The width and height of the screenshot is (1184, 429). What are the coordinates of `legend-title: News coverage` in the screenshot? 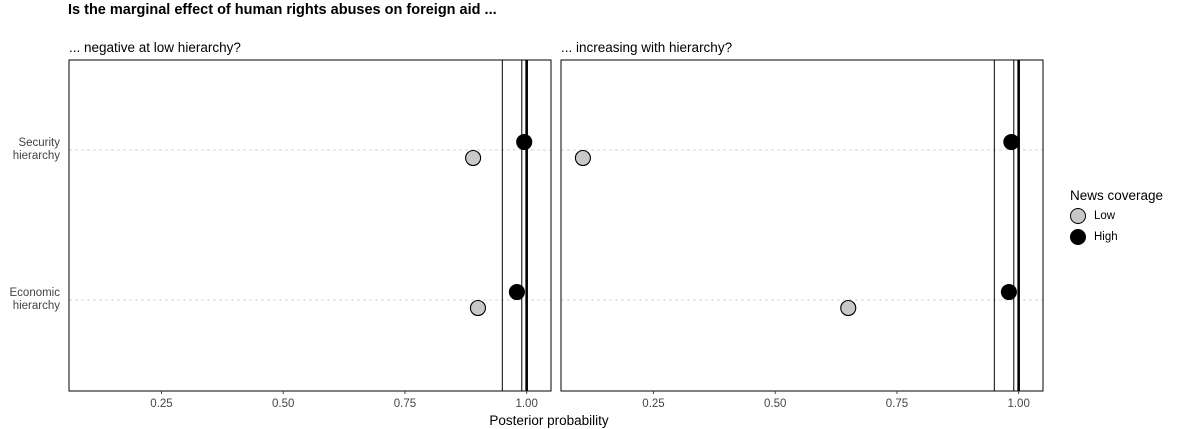 It's located at (1117, 195).